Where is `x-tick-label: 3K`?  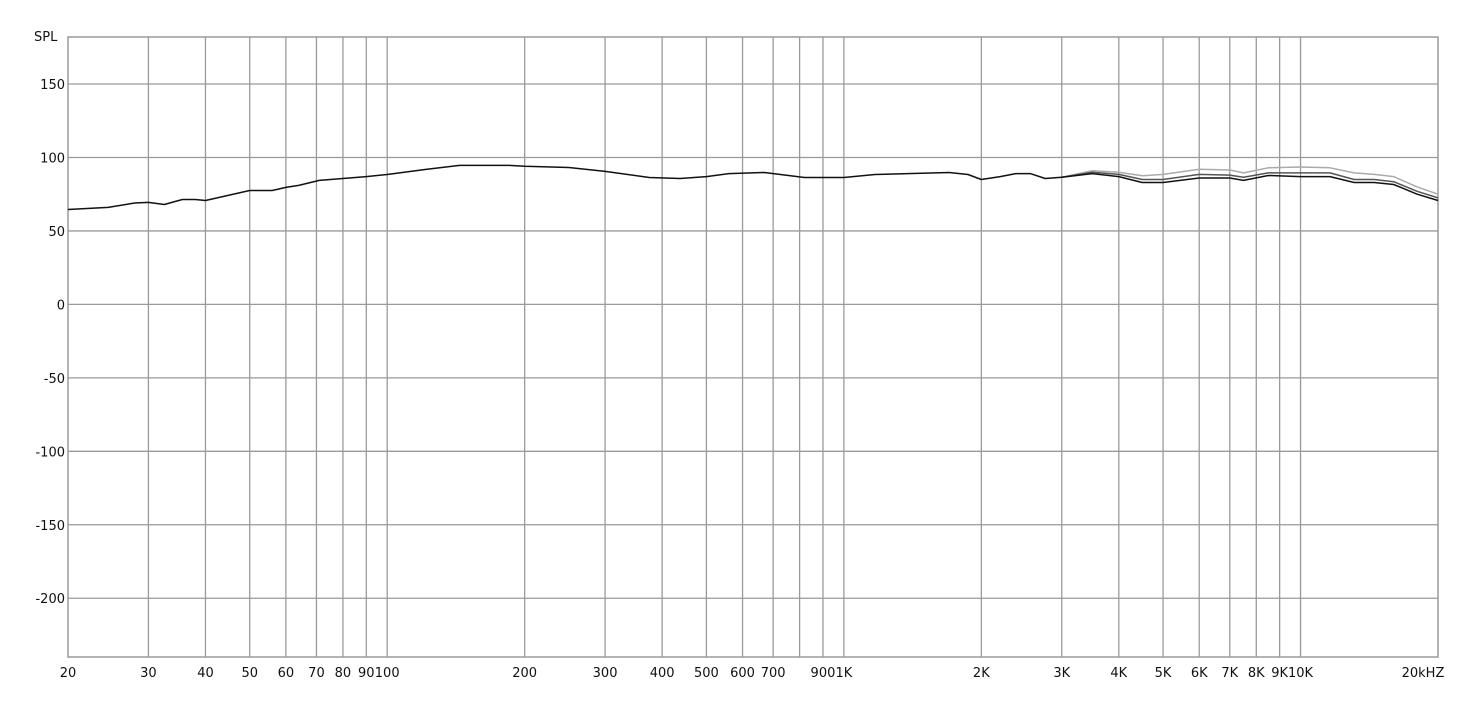 x-tick-label: 3K is located at coordinates (1061, 673).